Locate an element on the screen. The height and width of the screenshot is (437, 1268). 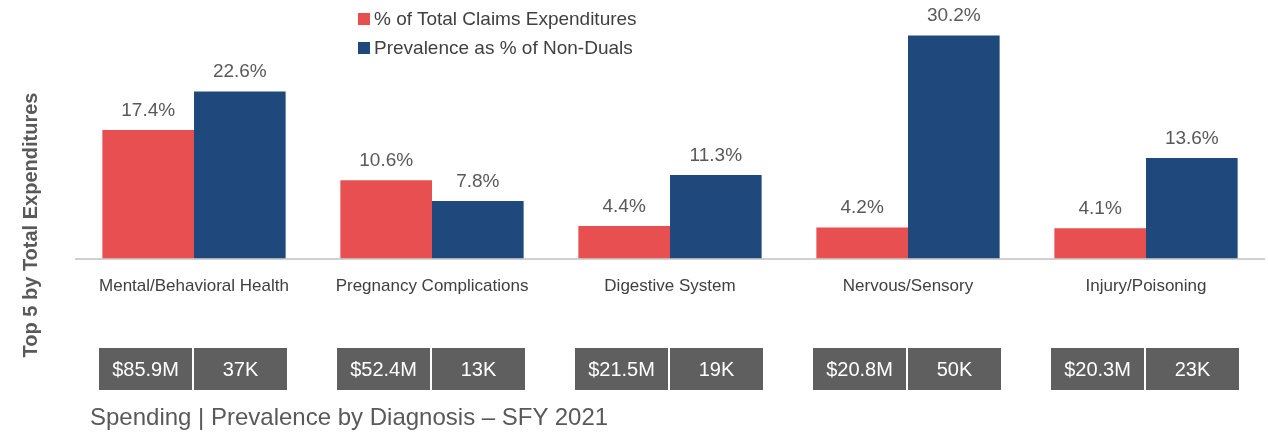
text: 23K is located at coordinates (1193, 369).